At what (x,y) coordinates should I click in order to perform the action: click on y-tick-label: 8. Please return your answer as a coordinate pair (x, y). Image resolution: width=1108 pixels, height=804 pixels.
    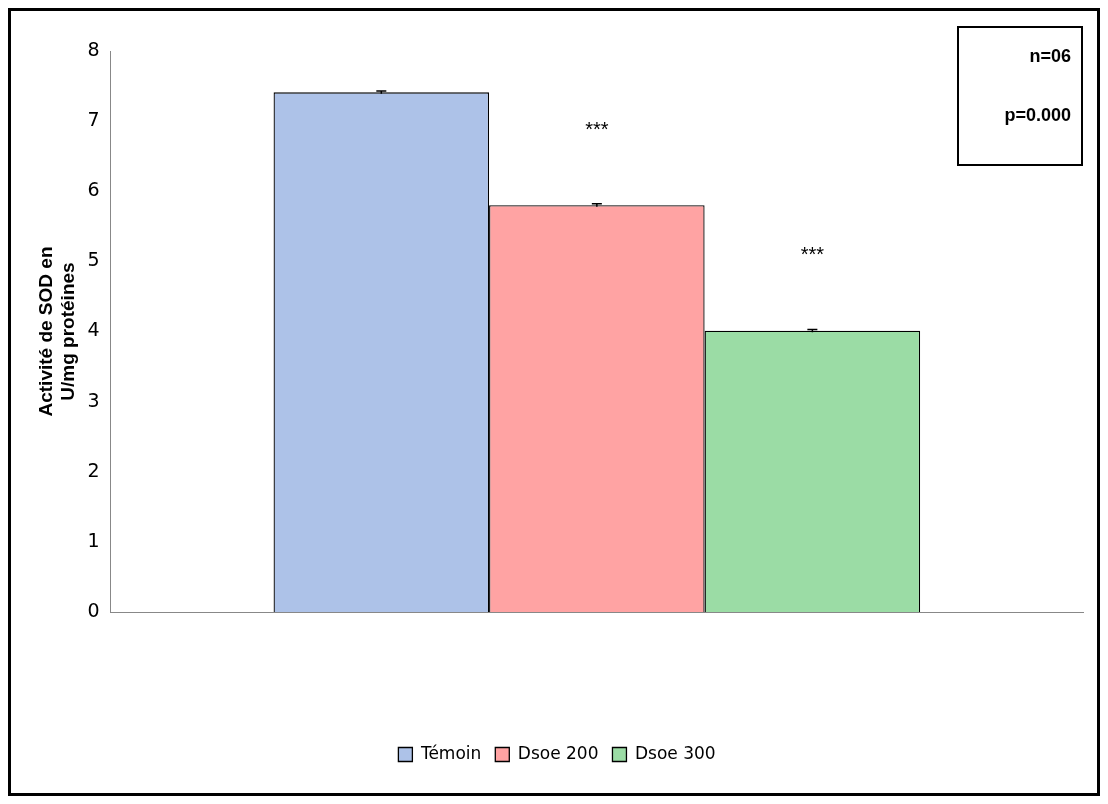
    Looking at the image, I should click on (93, 48).